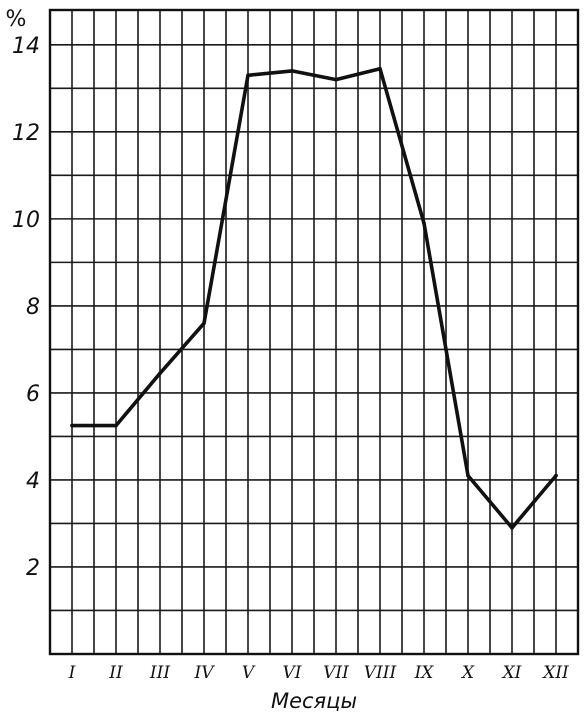 The width and height of the screenshot is (588, 720). What do you see at coordinates (33, 568) in the screenshot?
I see `y-tick-label: 2` at bounding box center [33, 568].